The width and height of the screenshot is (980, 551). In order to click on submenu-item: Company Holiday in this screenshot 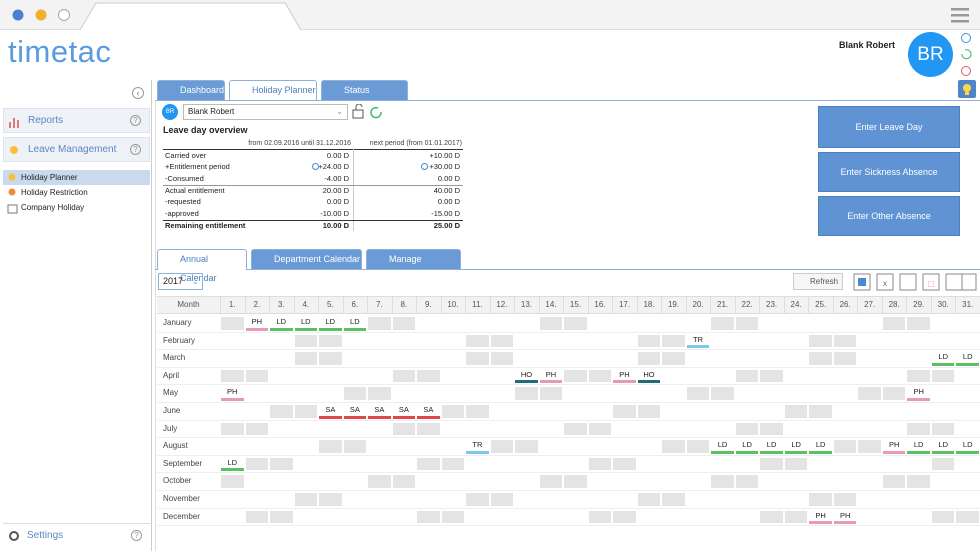, I will do `click(53, 207)`.